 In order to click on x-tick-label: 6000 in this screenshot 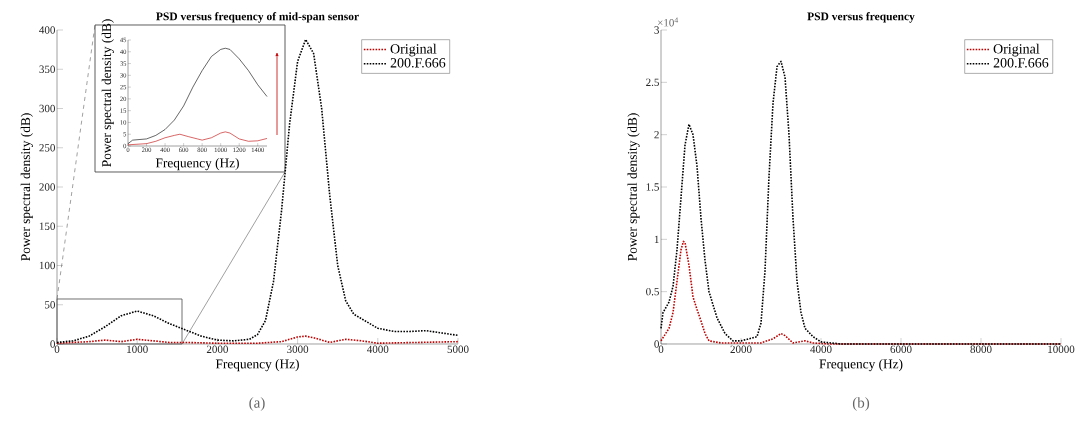, I will do `click(901, 349)`.